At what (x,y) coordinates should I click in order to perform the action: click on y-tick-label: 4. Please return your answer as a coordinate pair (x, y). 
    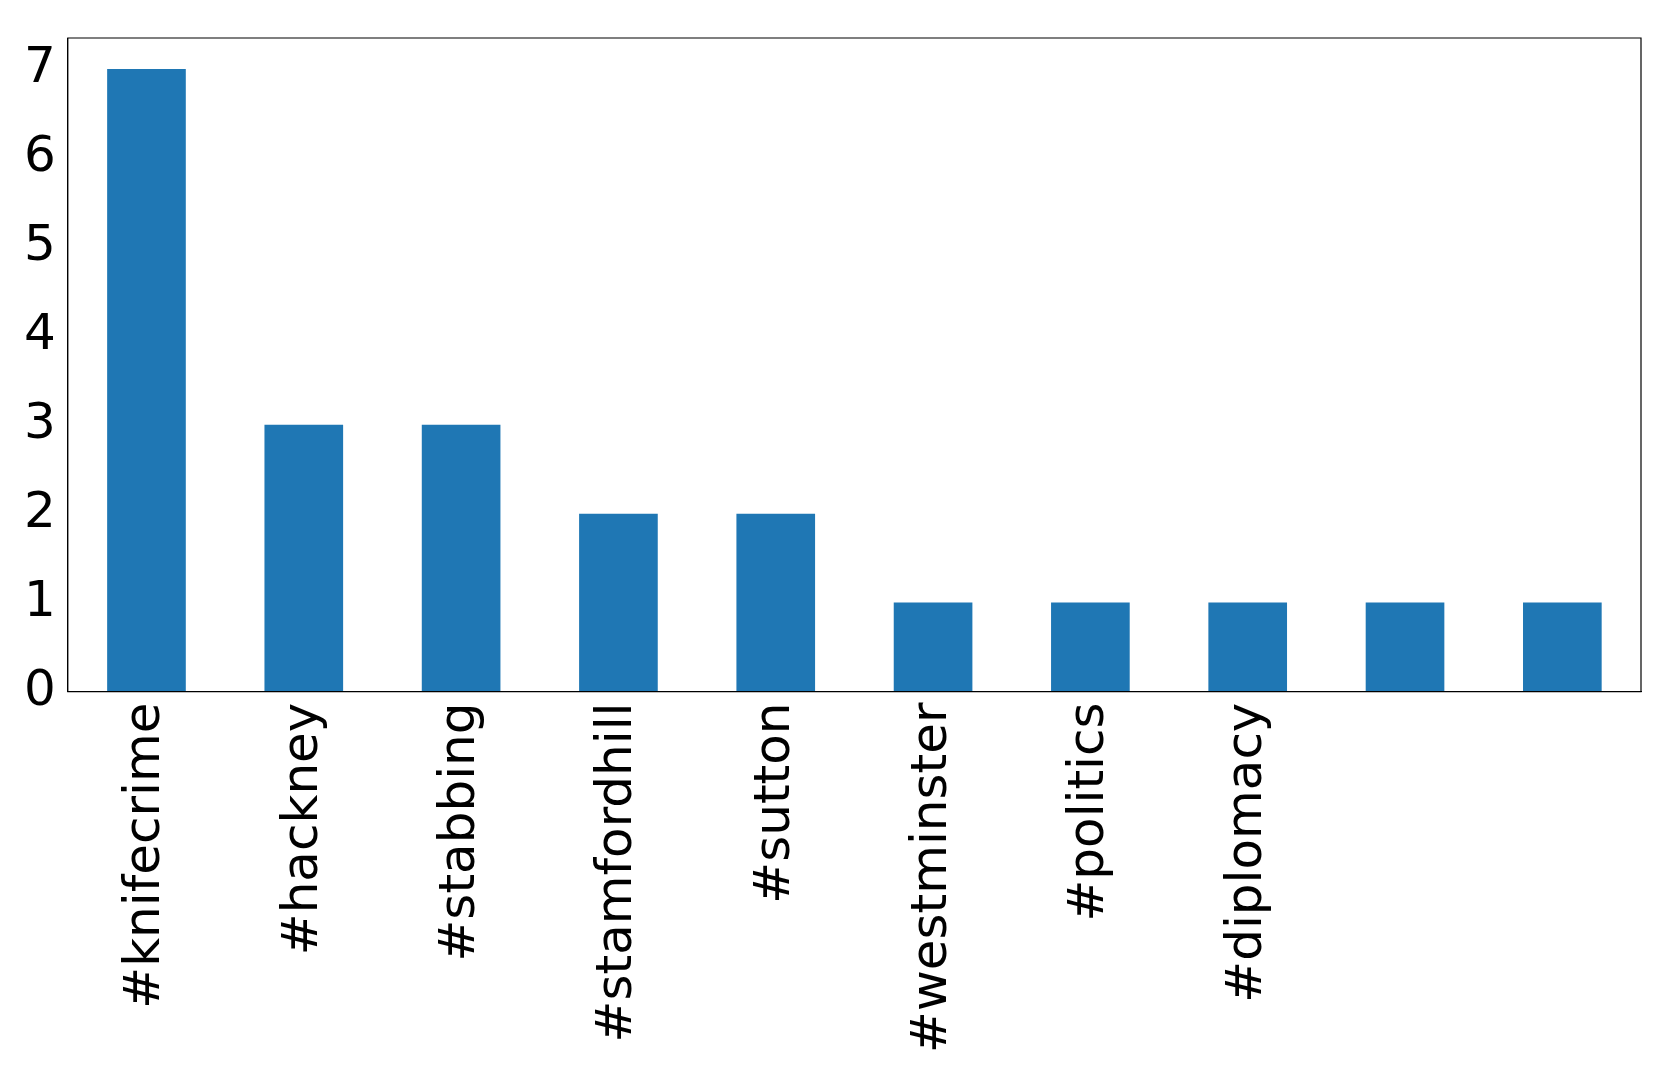
    Looking at the image, I should click on (40, 331).